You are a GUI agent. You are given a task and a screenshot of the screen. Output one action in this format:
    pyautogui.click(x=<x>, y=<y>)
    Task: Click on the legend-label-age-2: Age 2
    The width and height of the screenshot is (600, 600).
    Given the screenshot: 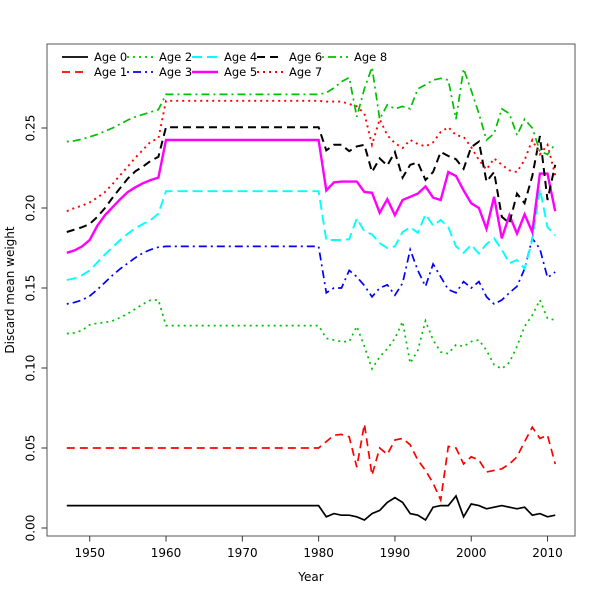 What is the action you would take?
    pyautogui.click(x=175, y=57)
    